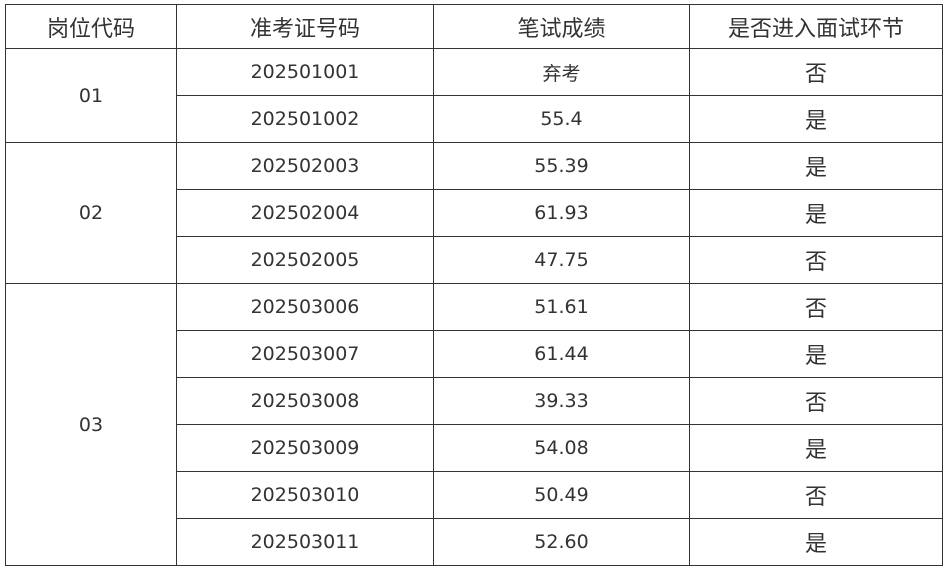 The width and height of the screenshot is (949, 569). I want to click on position-code-cell: 02, so click(91, 213).